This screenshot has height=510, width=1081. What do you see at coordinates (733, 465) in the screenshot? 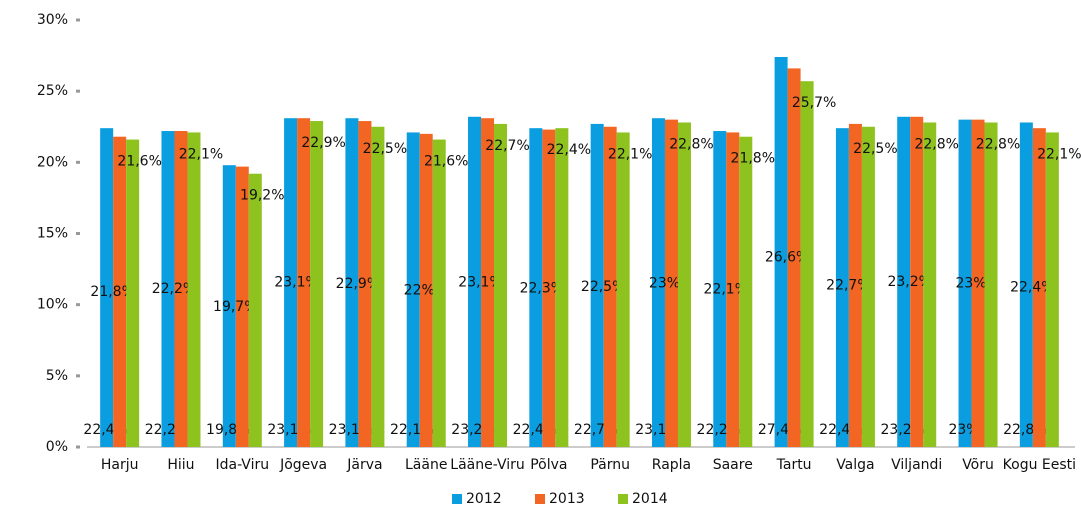
I see `x-tick-label: Saare` at bounding box center [733, 465].